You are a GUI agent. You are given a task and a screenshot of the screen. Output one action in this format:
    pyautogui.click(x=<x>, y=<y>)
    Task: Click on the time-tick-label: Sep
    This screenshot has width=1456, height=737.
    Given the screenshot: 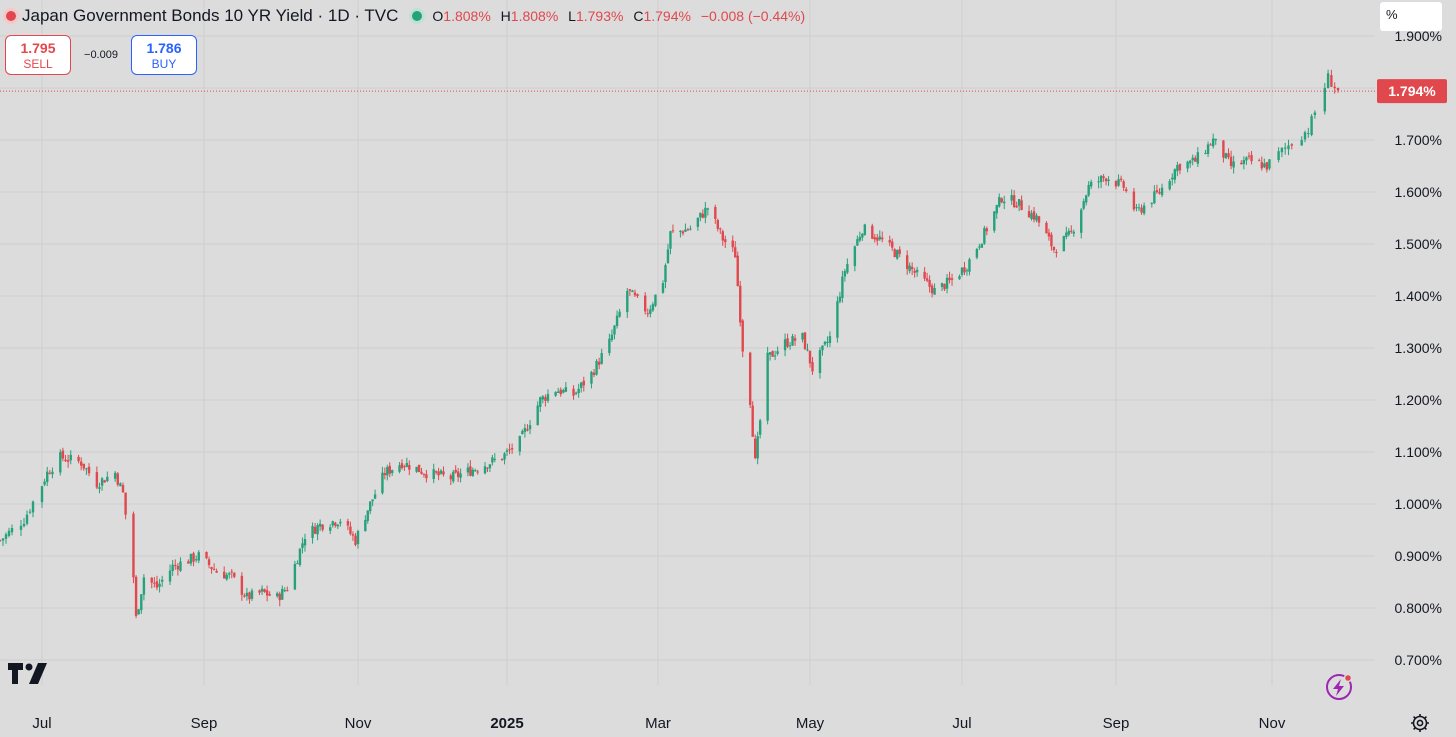 What is the action you would take?
    pyautogui.click(x=1116, y=723)
    